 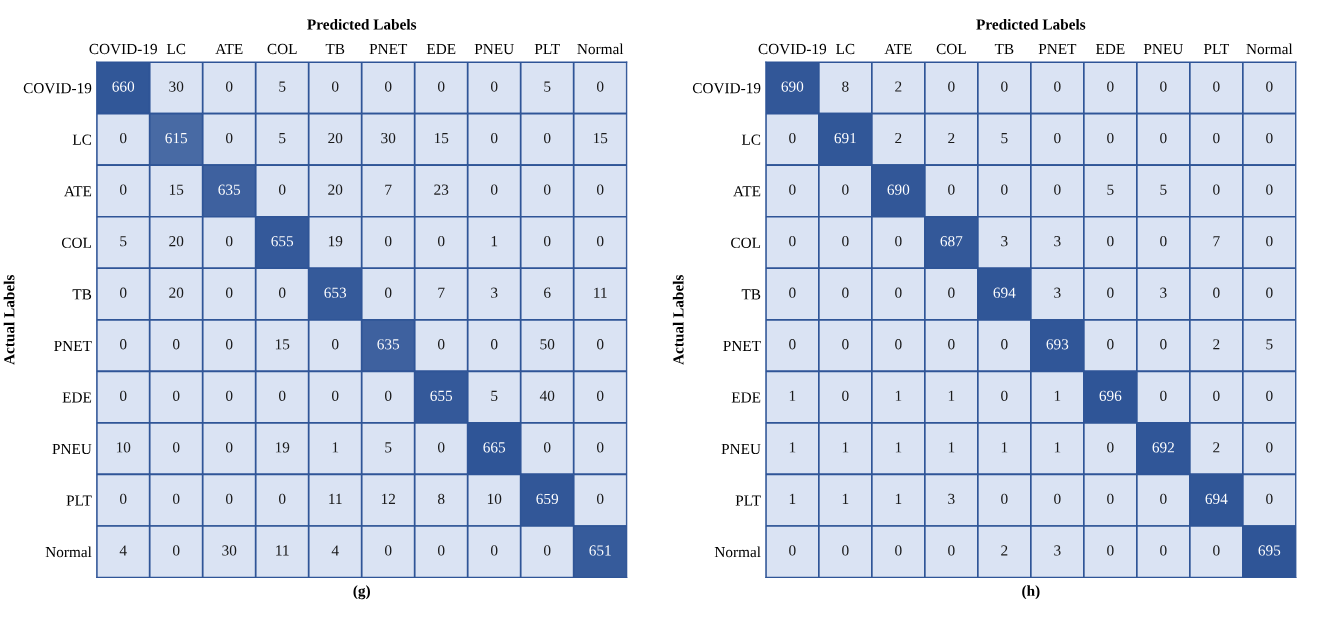 I want to click on data-label: 665, so click(x=494, y=447).